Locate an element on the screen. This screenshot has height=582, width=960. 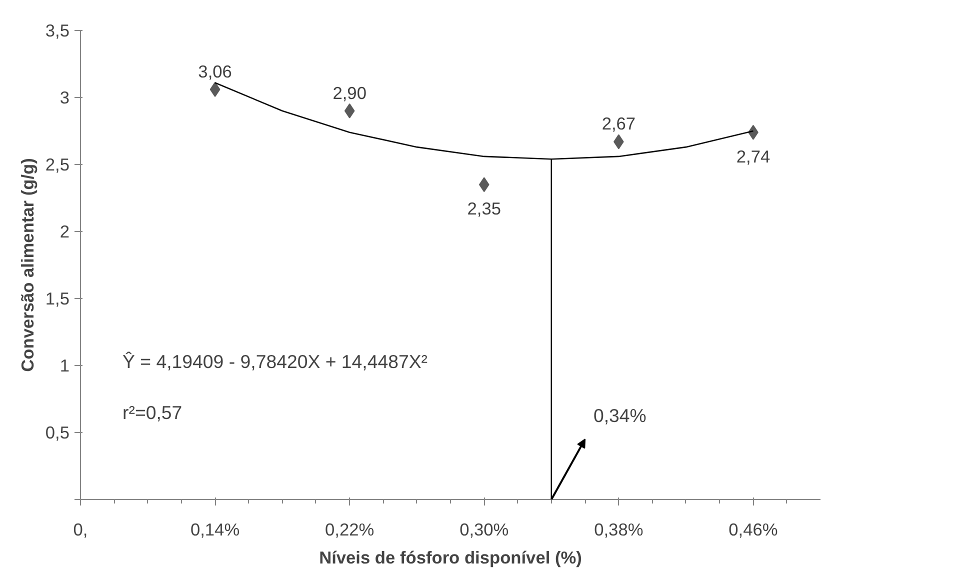
data-label: 2,90 is located at coordinates (349, 92).